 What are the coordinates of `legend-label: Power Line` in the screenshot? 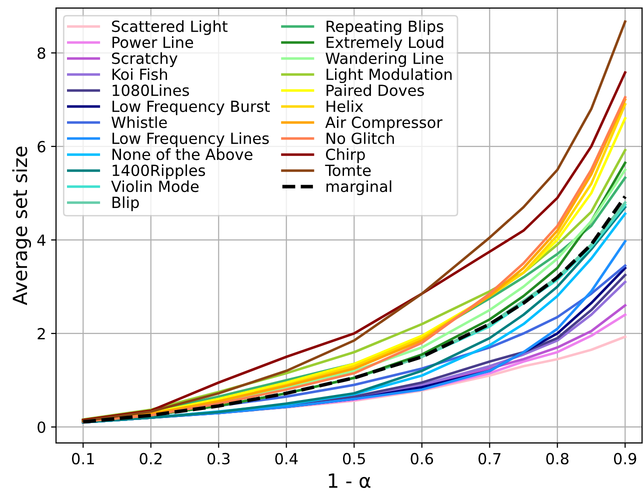 It's located at (153, 42).